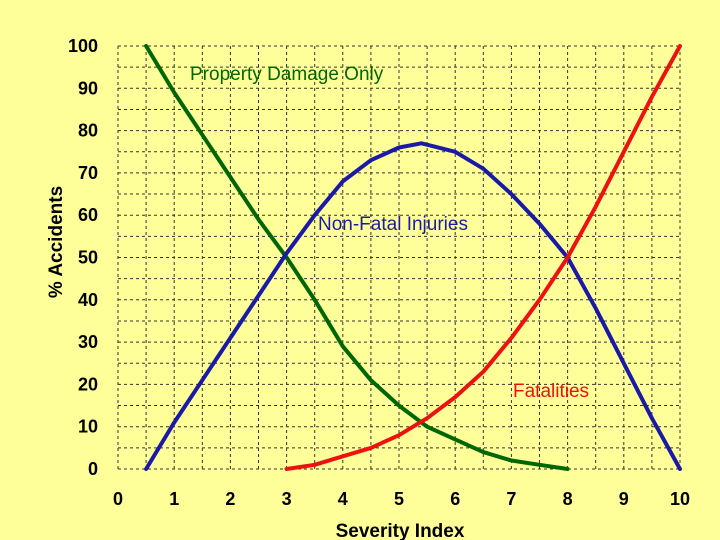 The width and height of the screenshot is (720, 540). Describe the element at coordinates (400, 530) in the screenshot. I see `x-axis-title: Severity Index` at that location.